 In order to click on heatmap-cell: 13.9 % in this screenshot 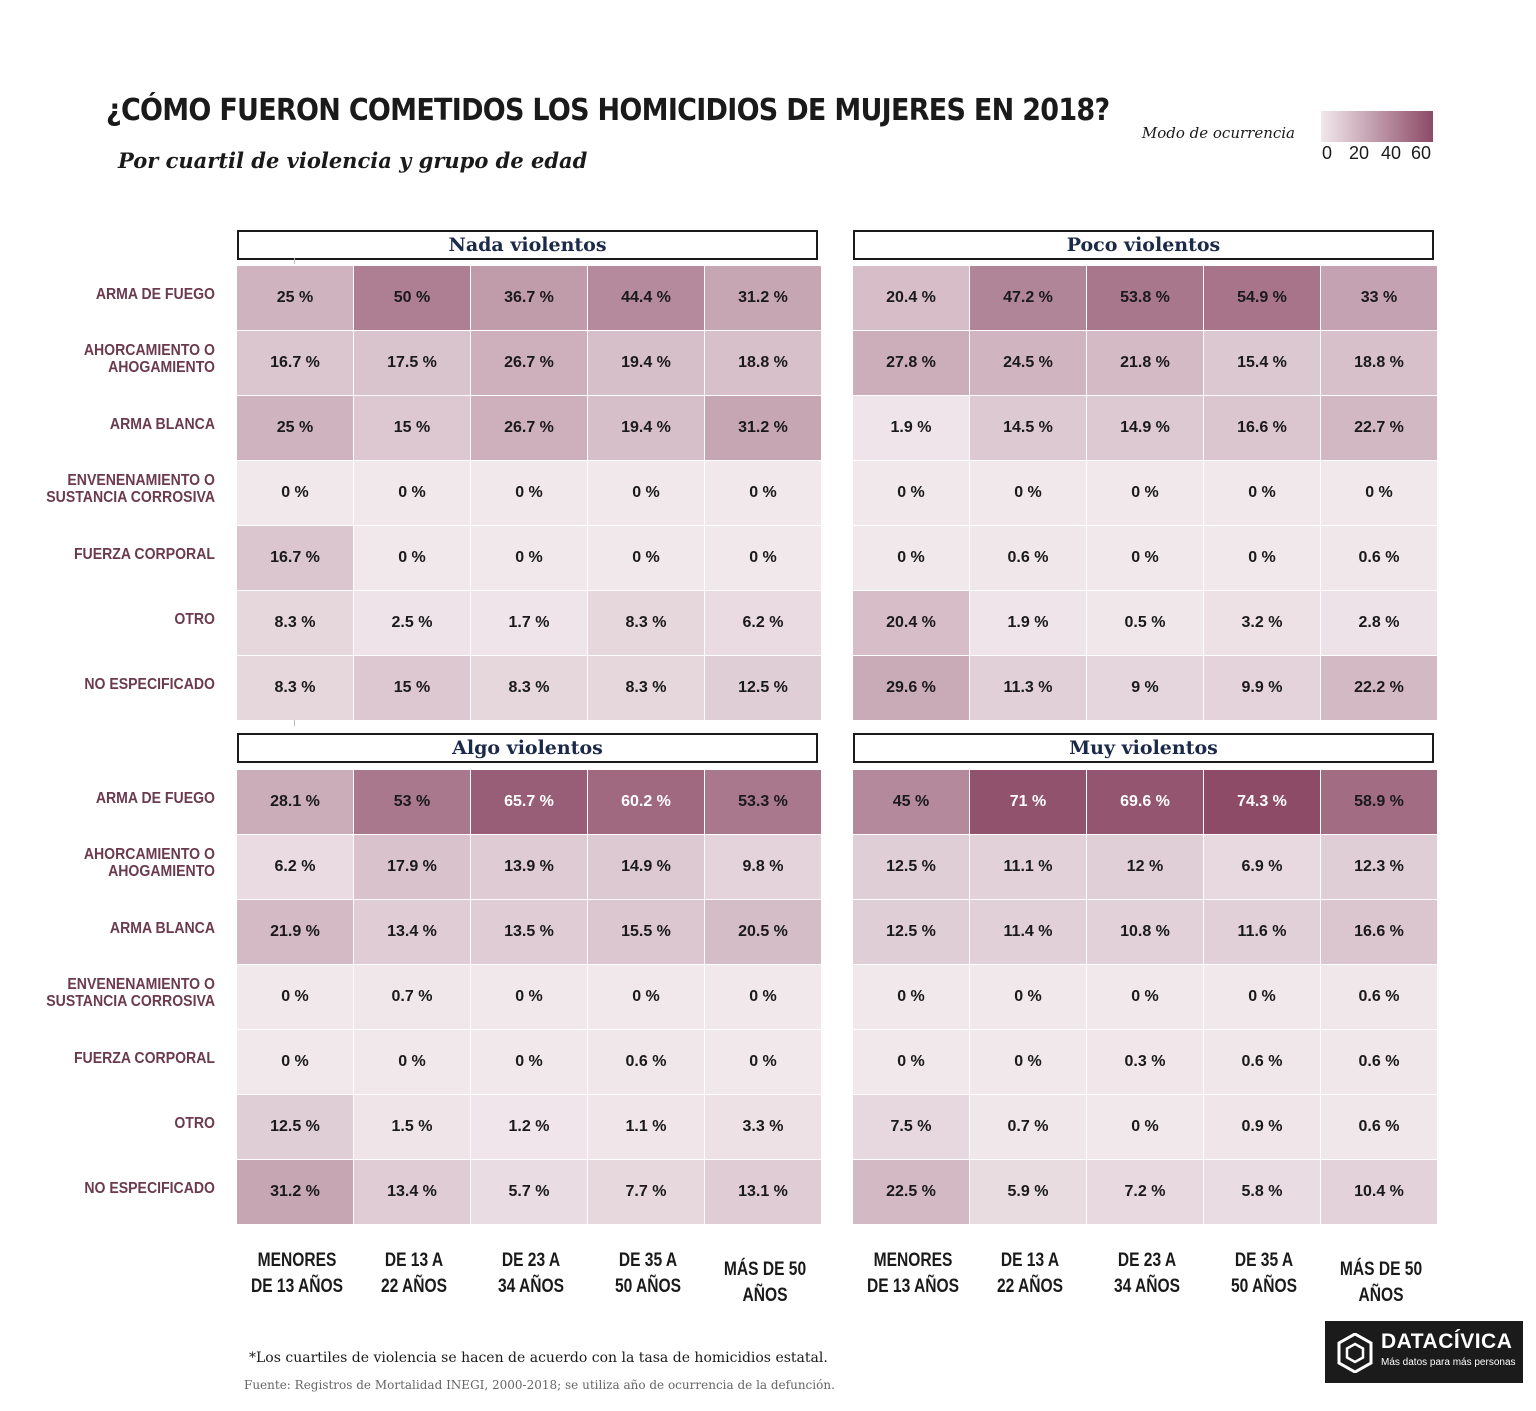, I will do `click(529, 867)`.